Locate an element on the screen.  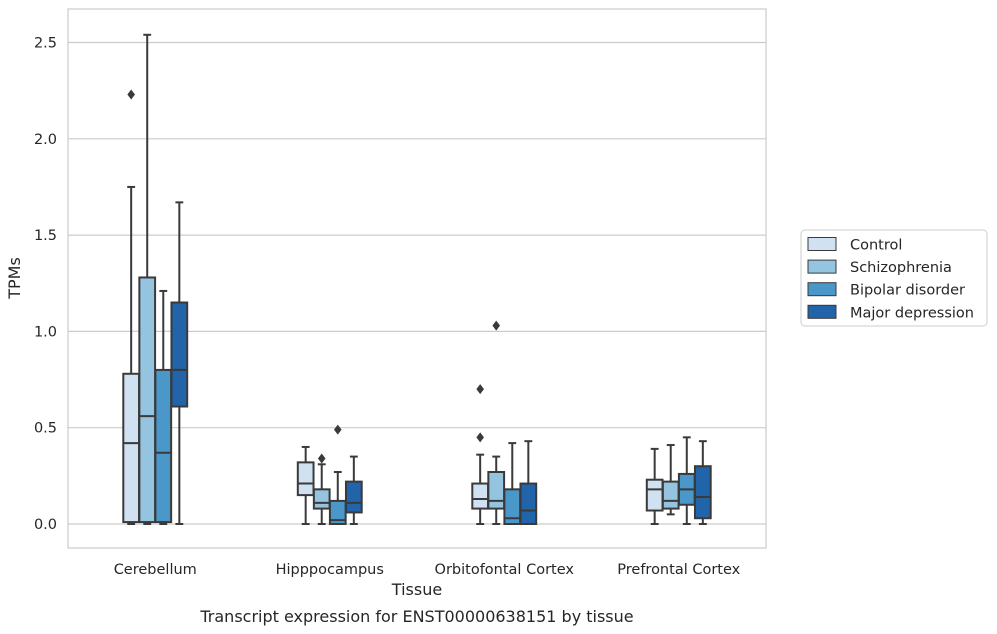
y-tick-label: 0.0 is located at coordinates (45, 525).